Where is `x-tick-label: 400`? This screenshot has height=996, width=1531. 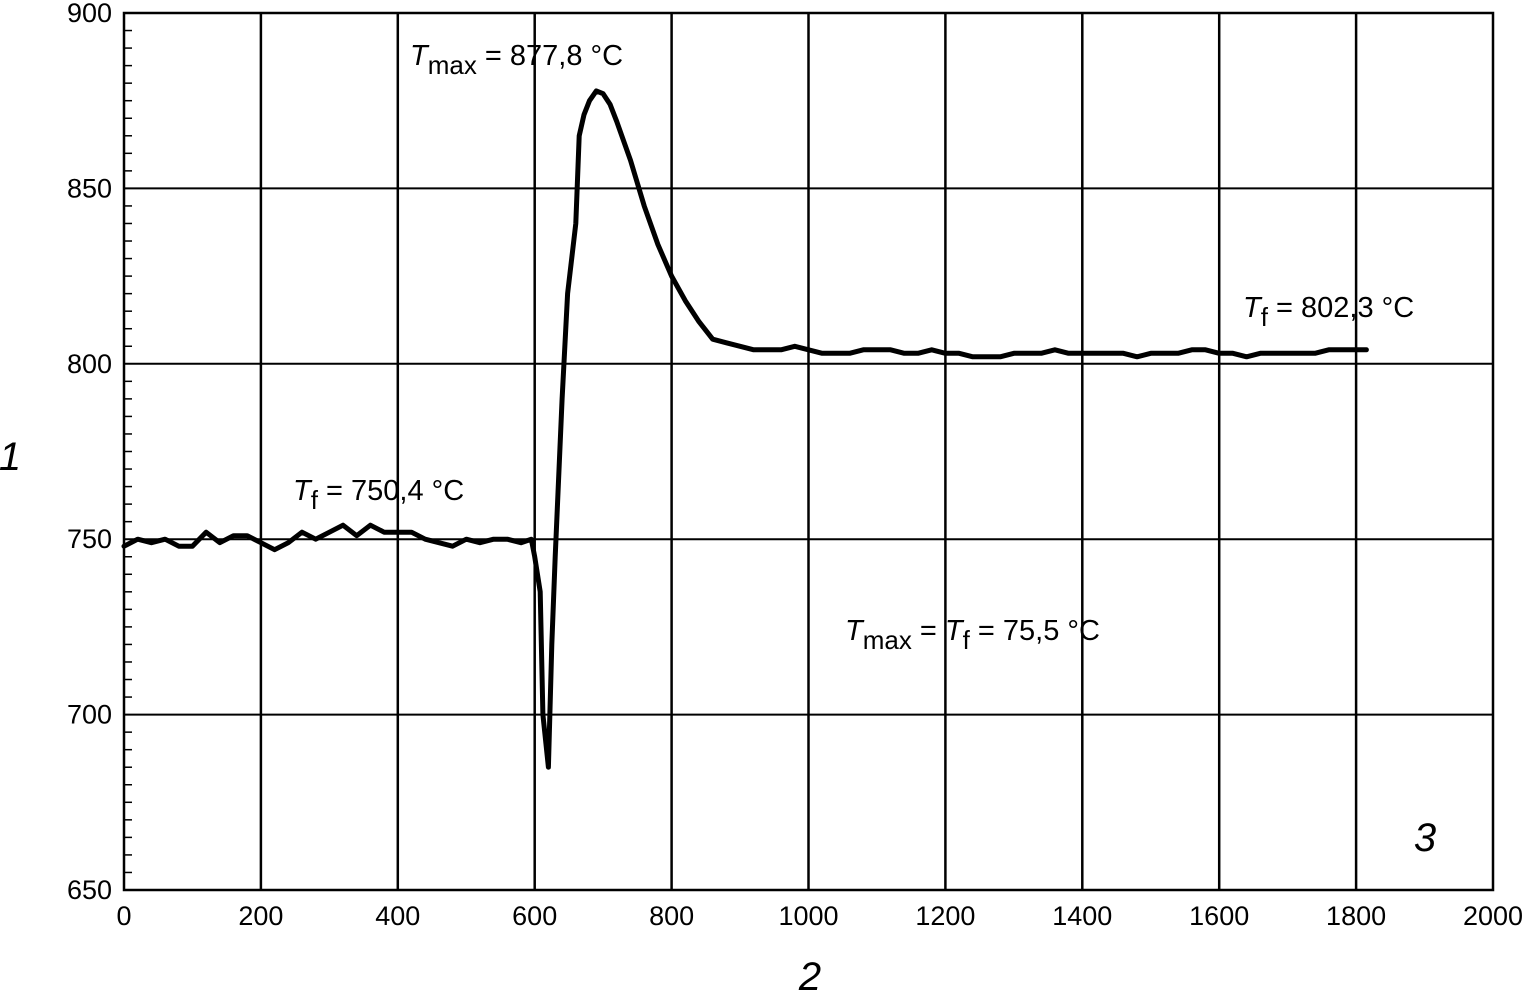 x-tick-label: 400 is located at coordinates (397, 916).